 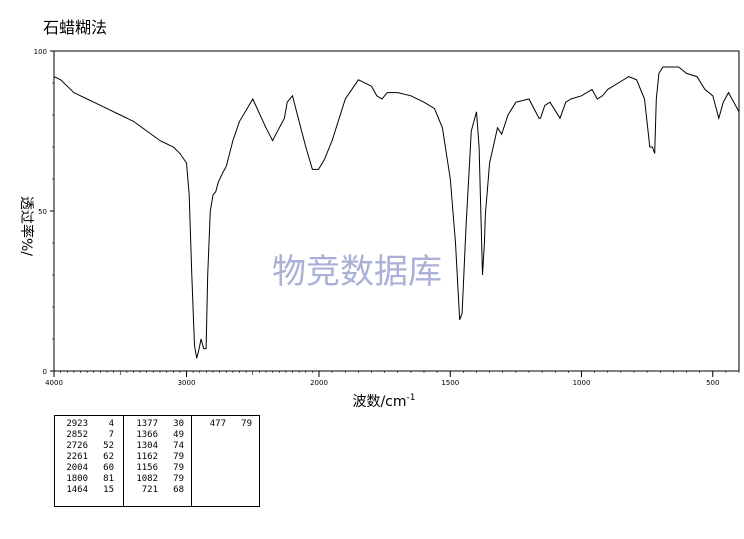 What do you see at coordinates (77, 435) in the screenshot?
I see `peak-wavenumber: 2852` at bounding box center [77, 435].